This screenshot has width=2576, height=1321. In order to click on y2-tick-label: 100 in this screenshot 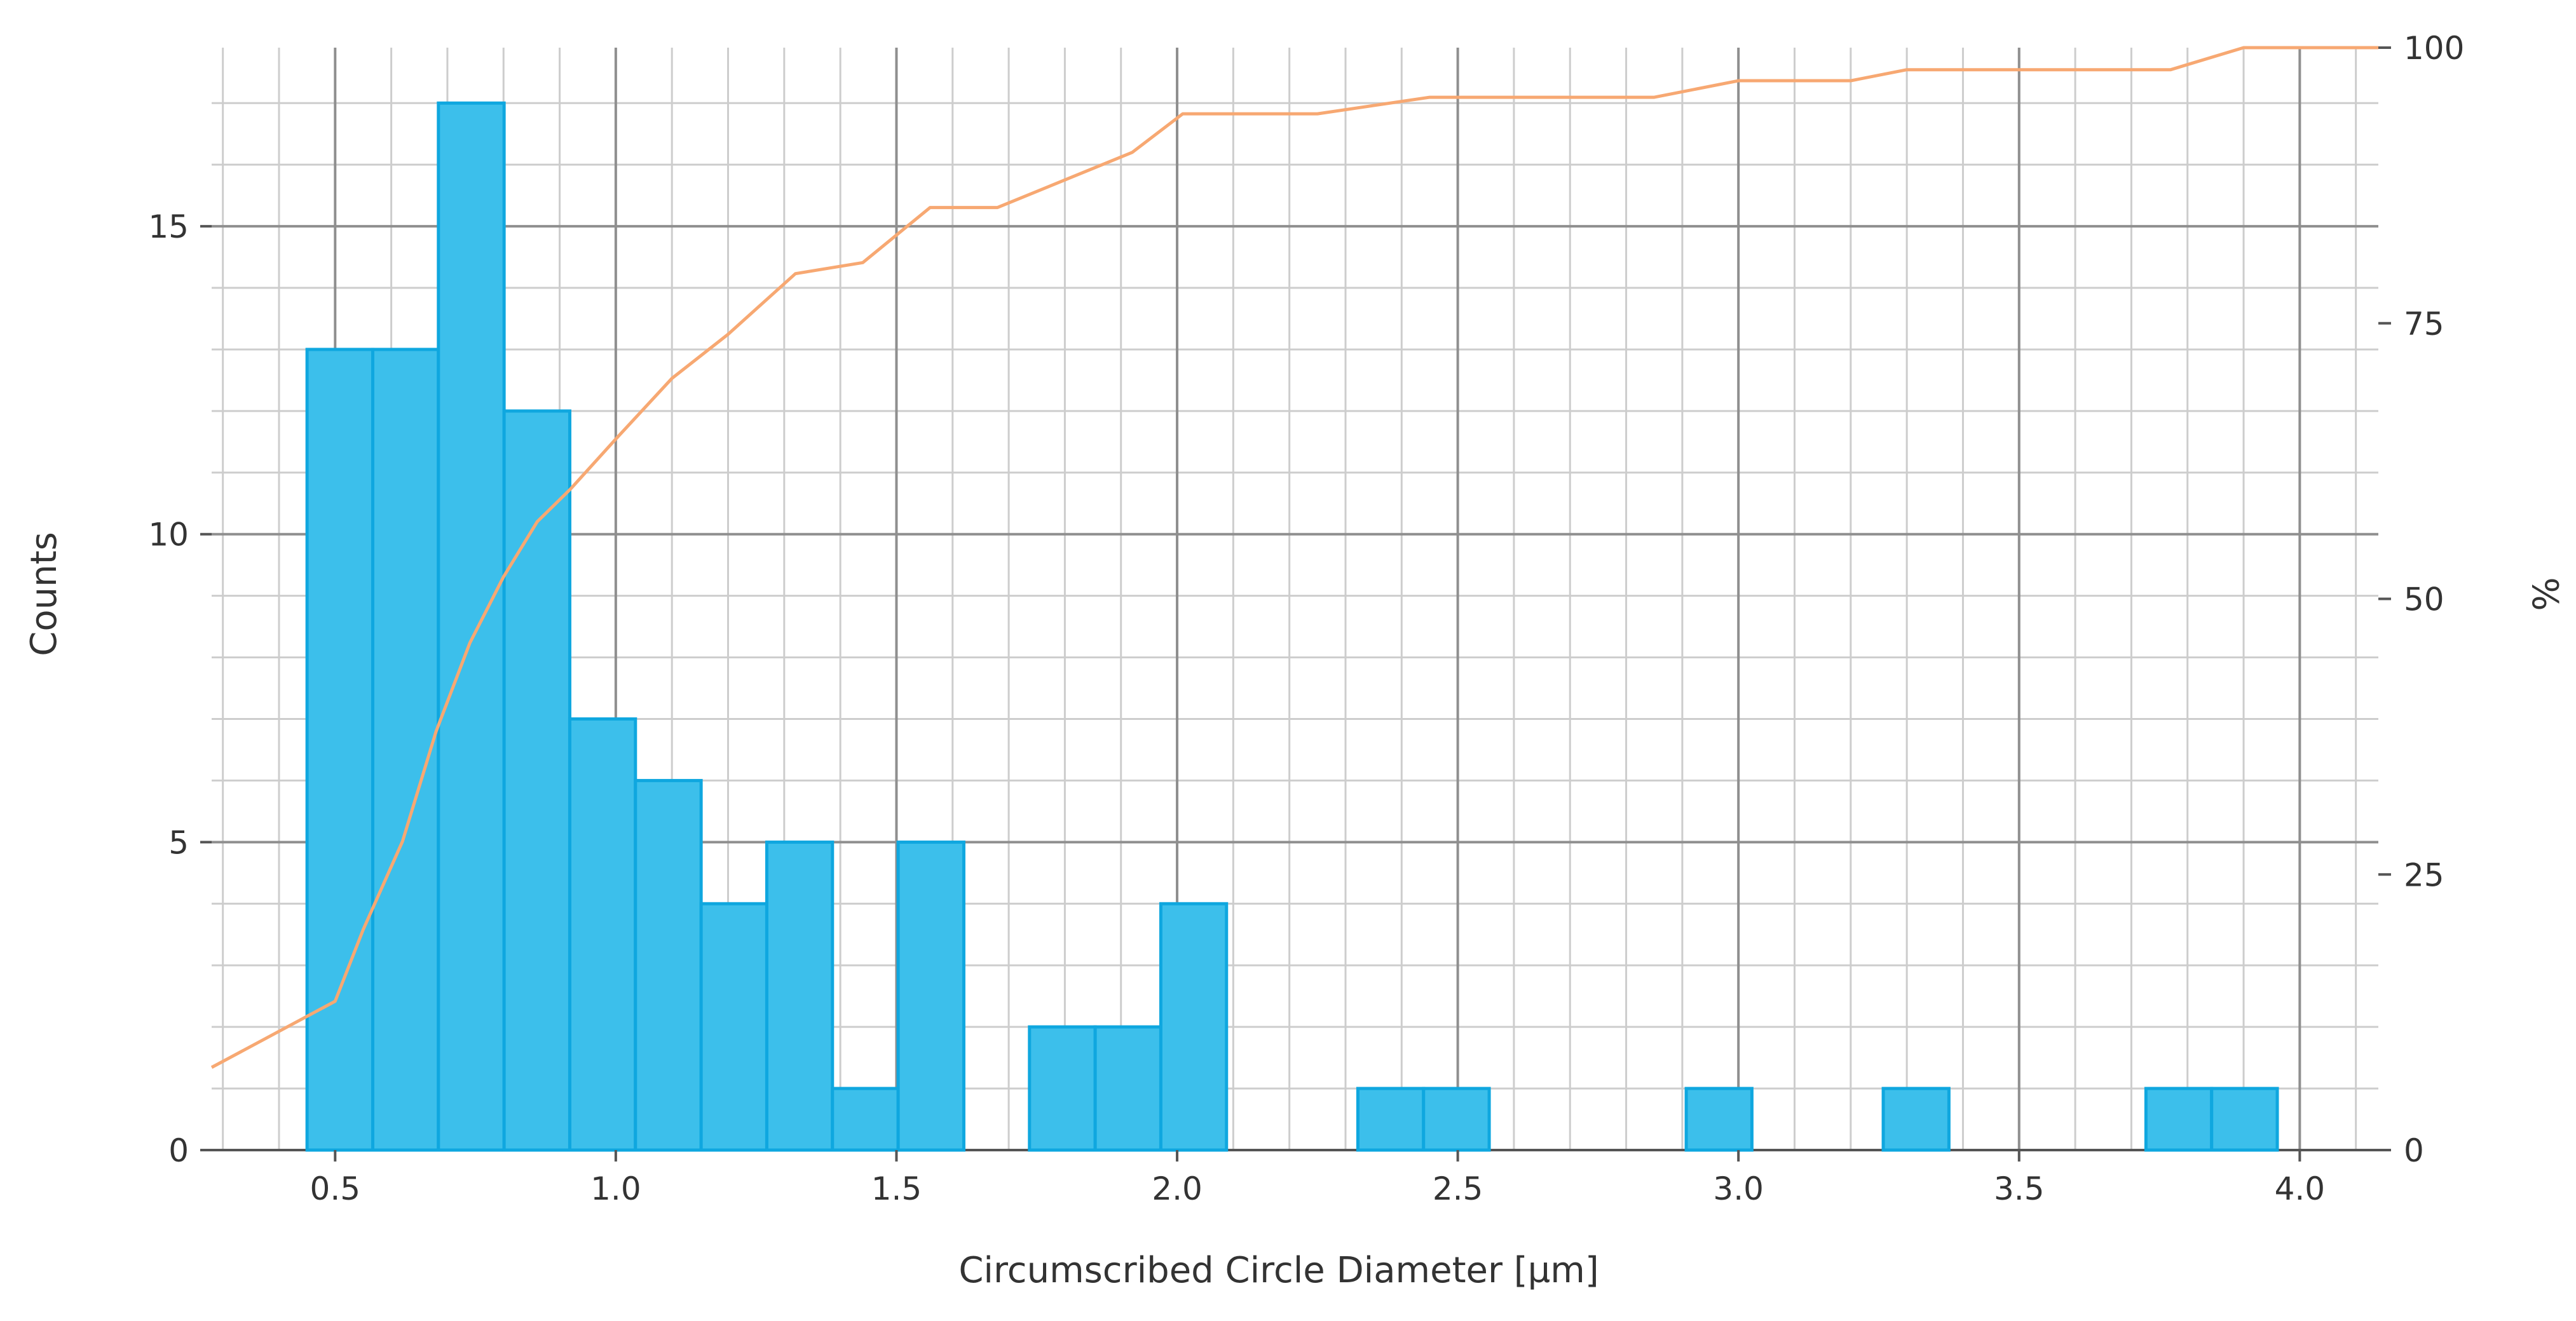, I will do `click(2434, 48)`.